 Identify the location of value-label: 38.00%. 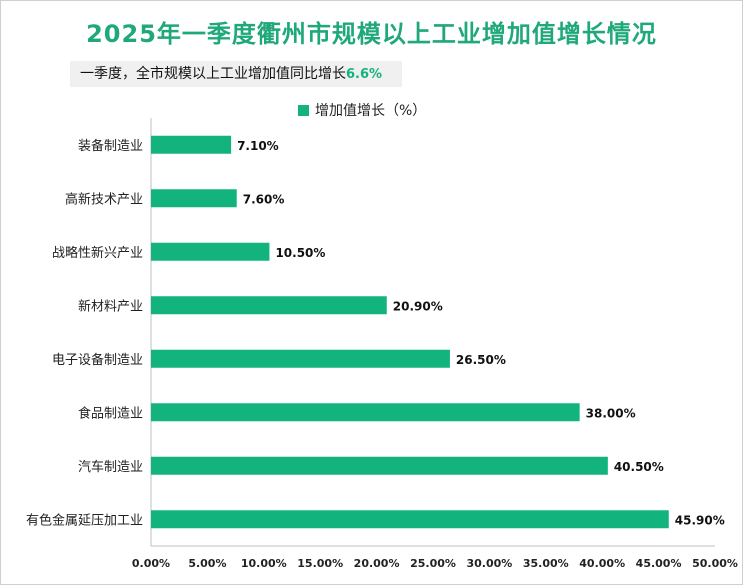
(611, 413).